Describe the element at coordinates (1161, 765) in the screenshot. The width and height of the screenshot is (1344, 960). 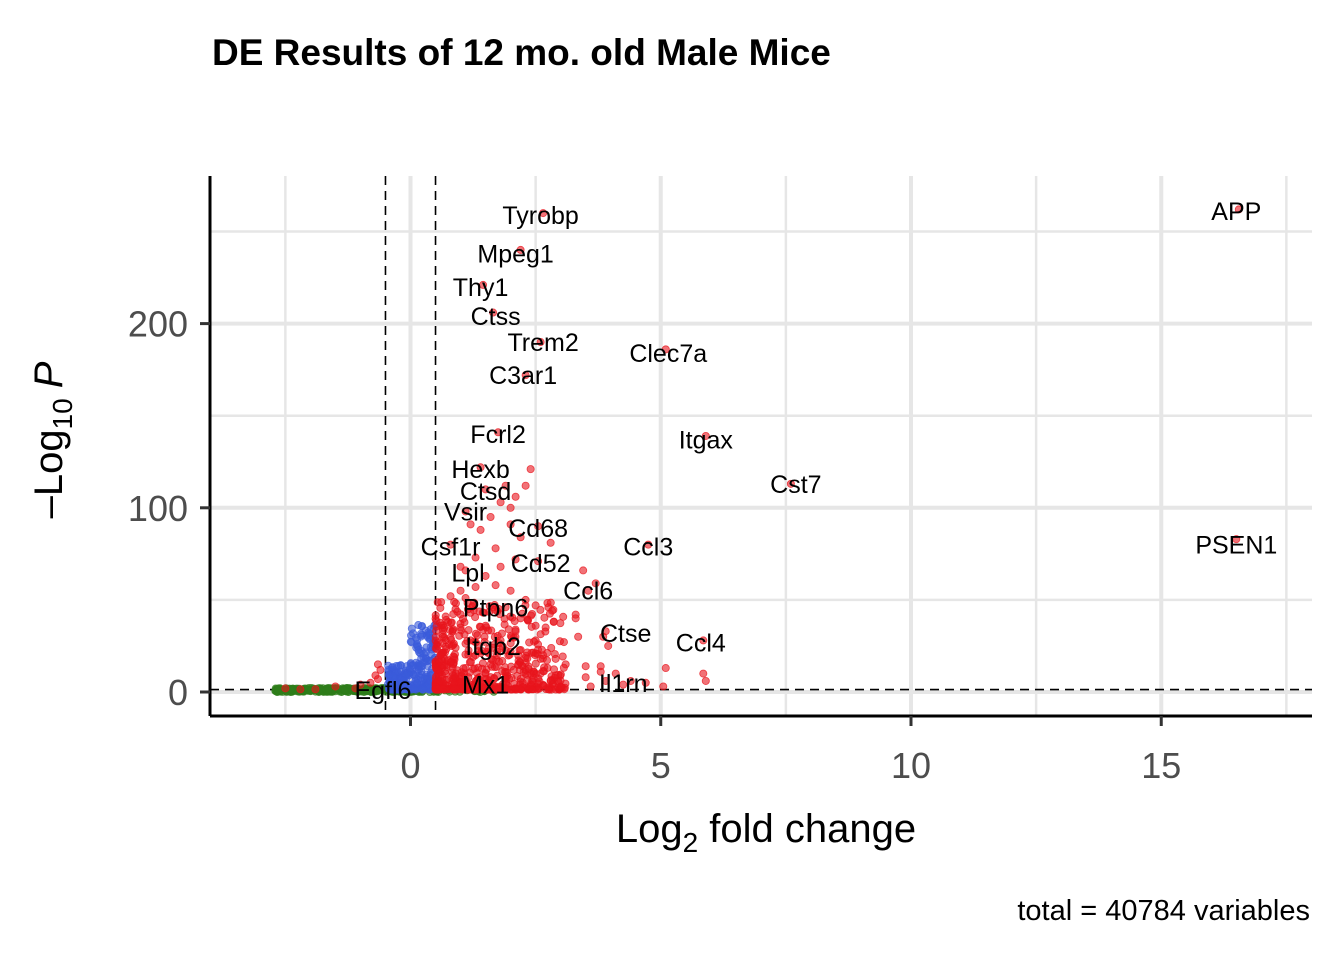
I see `x-tick-label: 15` at that location.